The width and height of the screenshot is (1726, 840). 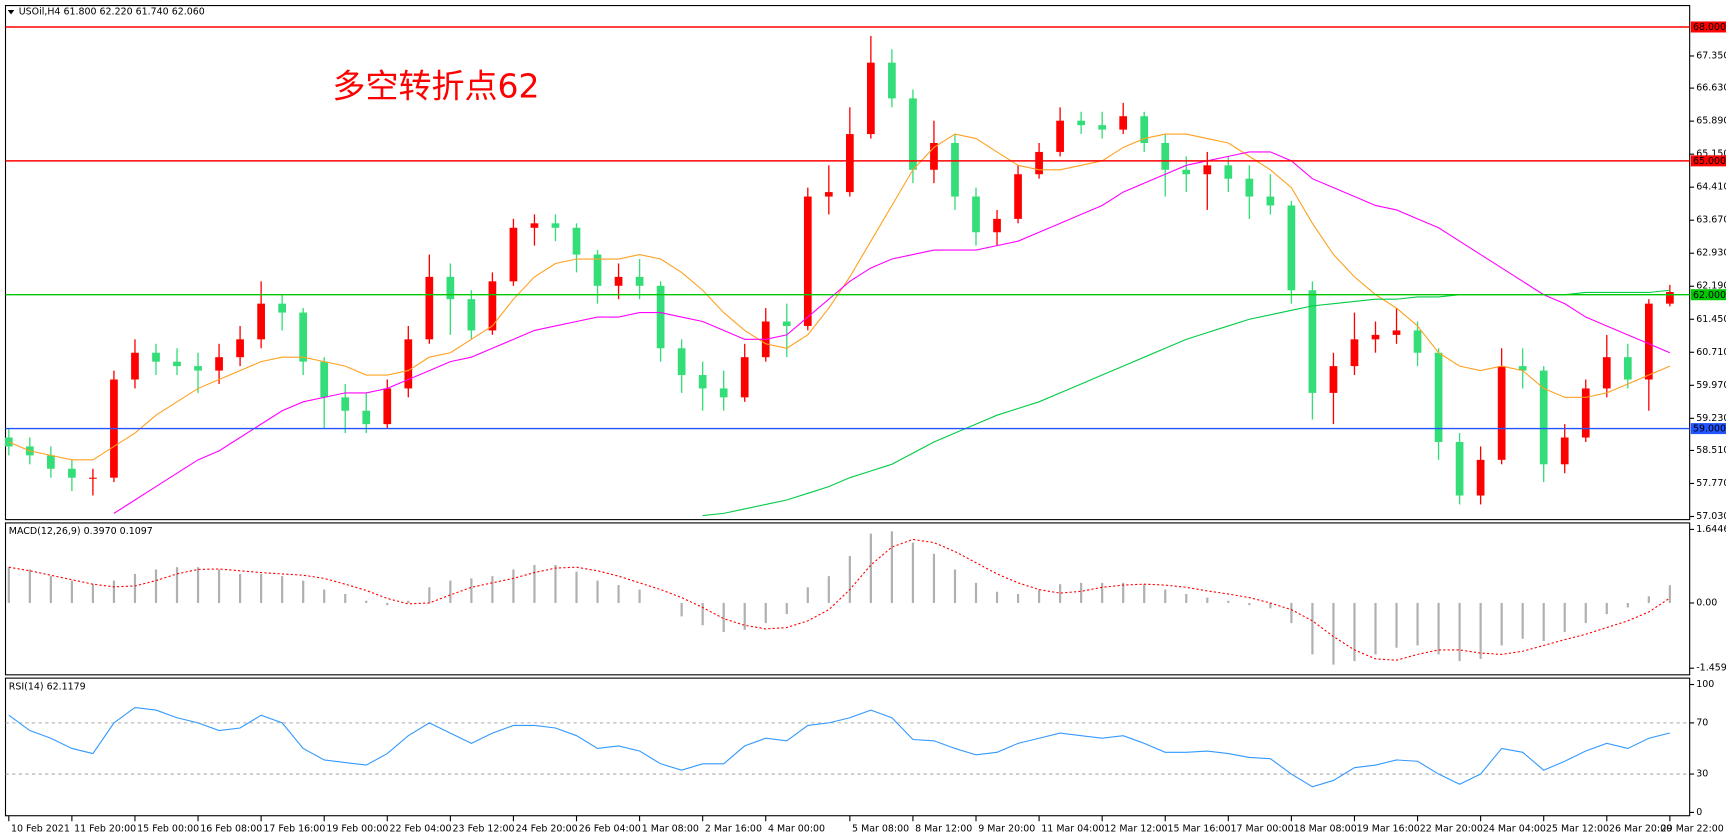 I want to click on macd-signal, so click(x=839, y=599).